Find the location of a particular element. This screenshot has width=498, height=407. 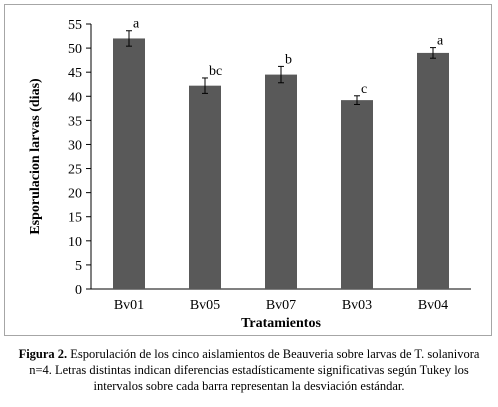

y-tick-label: 20 is located at coordinates (75, 194).